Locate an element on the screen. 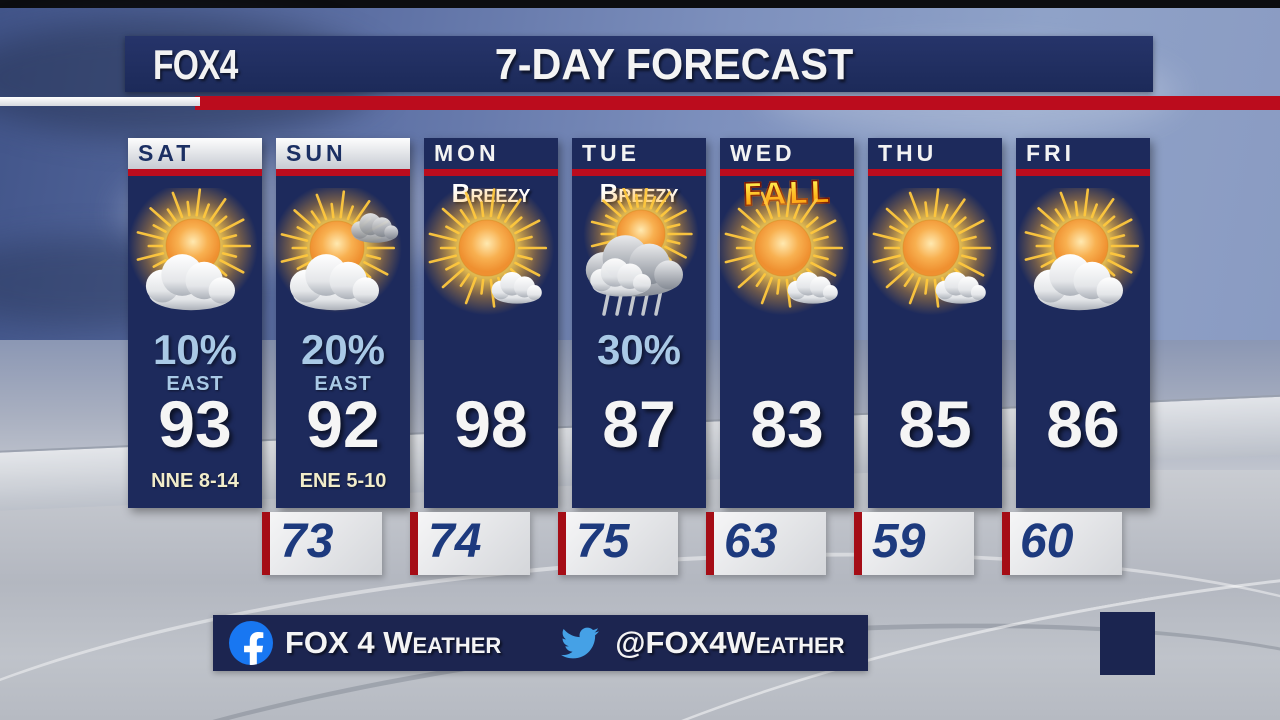 The height and width of the screenshot is (720, 1280). low-temp-box: 74 is located at coordinates (470, 543).